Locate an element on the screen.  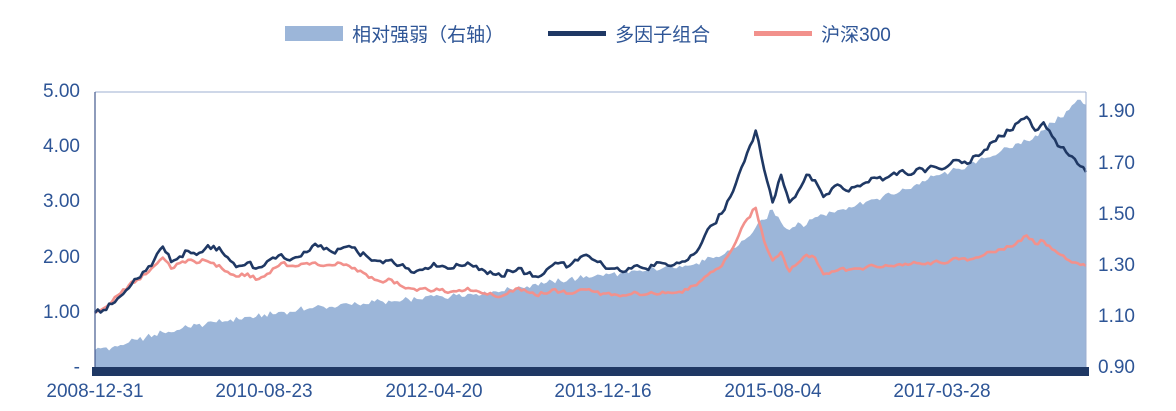
legend-label-csi300: 沪深300 is located at coordinates (856, 35).